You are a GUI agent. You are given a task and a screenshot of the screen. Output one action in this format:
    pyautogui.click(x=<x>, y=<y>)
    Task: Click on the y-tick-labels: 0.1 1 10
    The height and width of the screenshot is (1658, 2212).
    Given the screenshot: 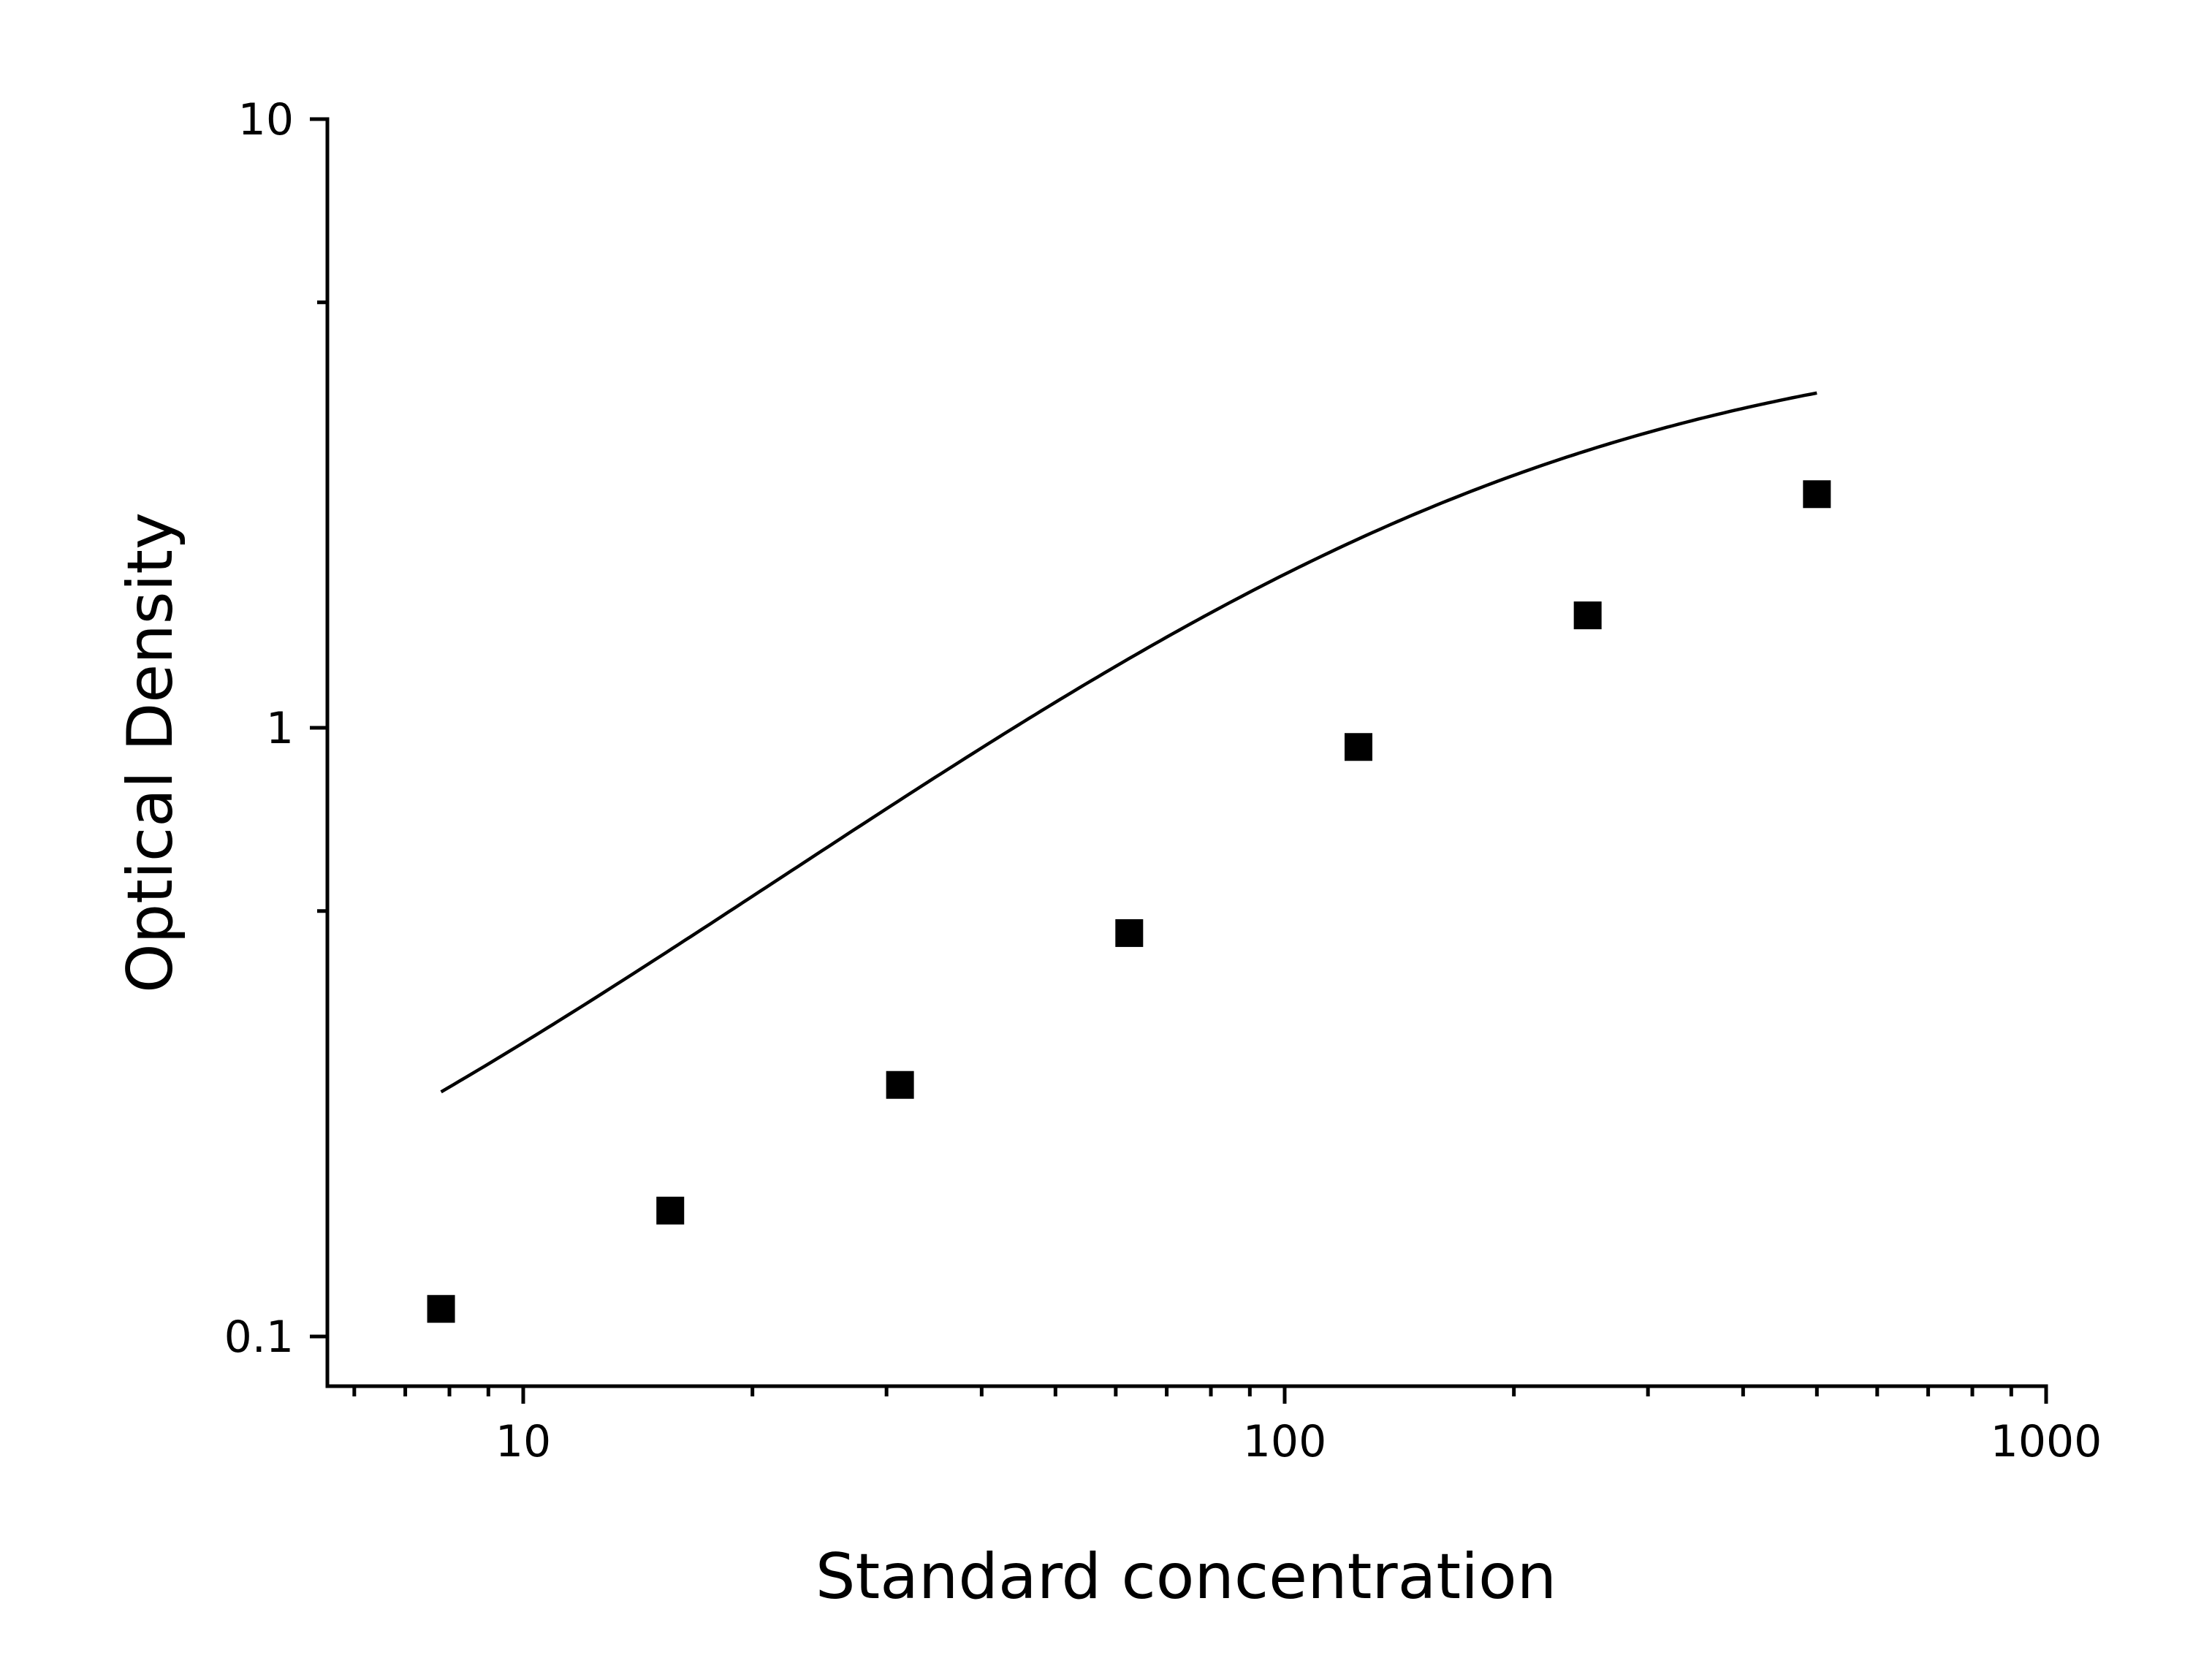 What is the action you would take?
    pyautogui.click(x=259, y=728)
    